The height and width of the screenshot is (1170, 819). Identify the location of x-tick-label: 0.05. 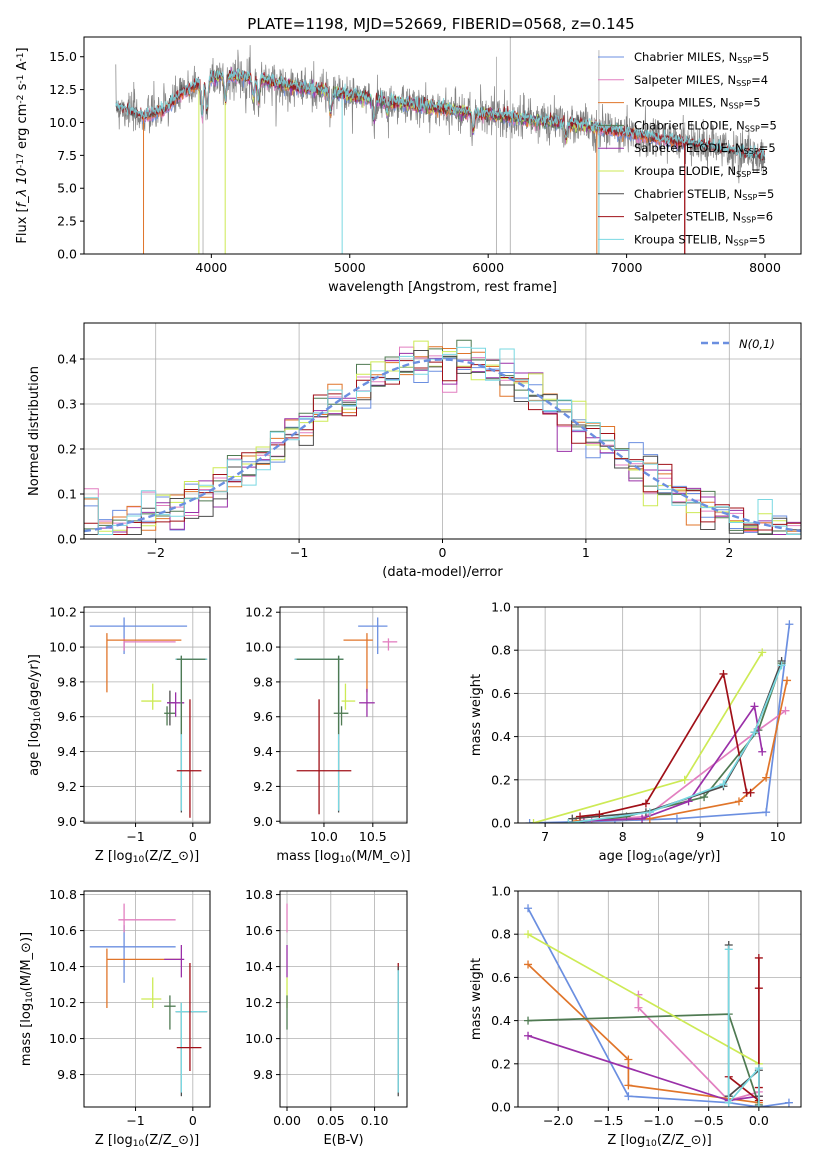
(331, 1120).